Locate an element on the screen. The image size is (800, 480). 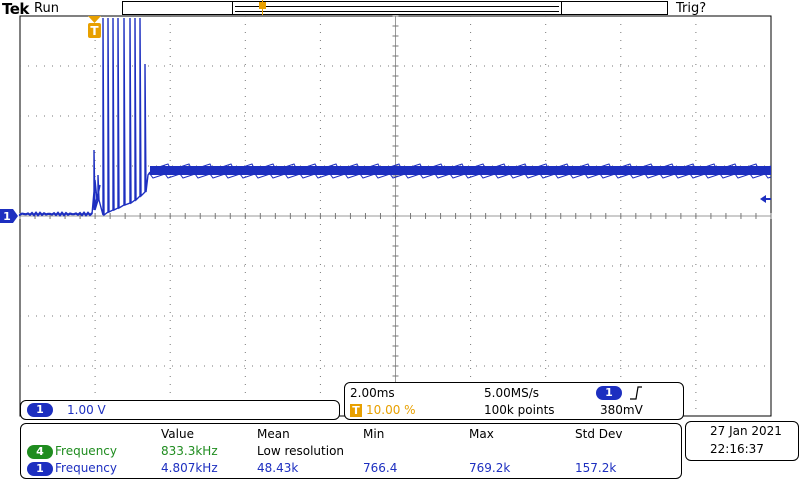
channel1-marker-label: 1 is located at coordinates (7, 216).